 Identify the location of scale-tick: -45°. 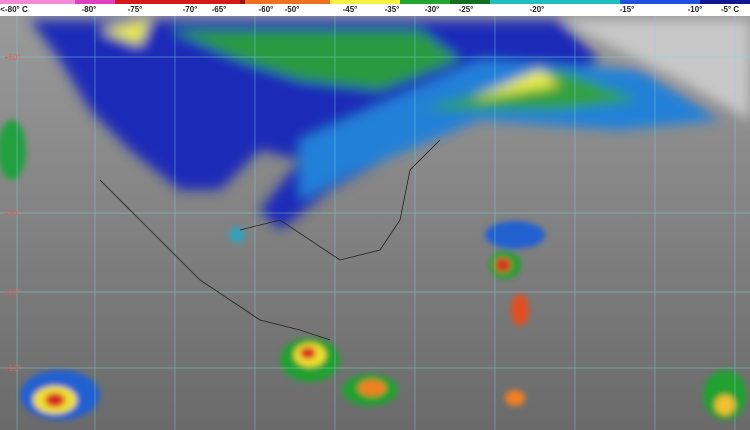
(350, 9).